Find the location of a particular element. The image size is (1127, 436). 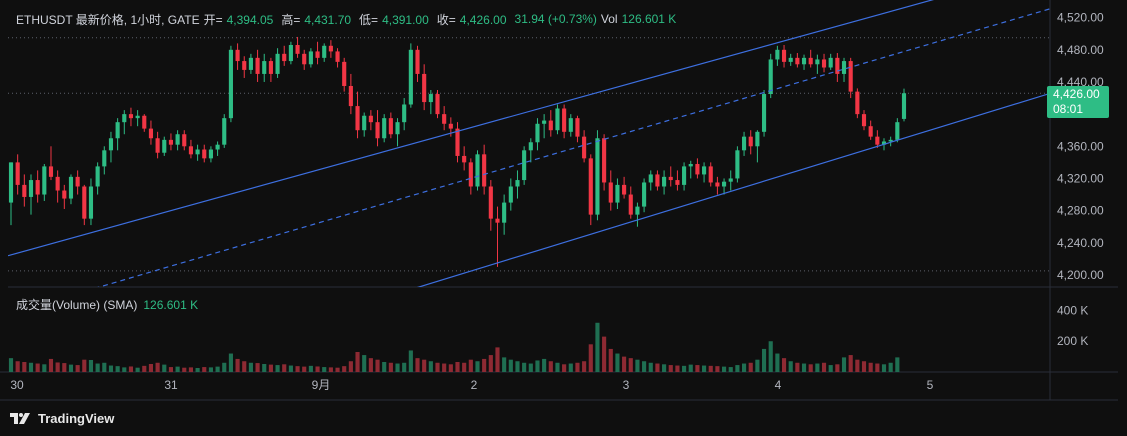

volume-legend: 成交量(Volume) (SMA) 126.601 K is located at coordinates (107, 304).